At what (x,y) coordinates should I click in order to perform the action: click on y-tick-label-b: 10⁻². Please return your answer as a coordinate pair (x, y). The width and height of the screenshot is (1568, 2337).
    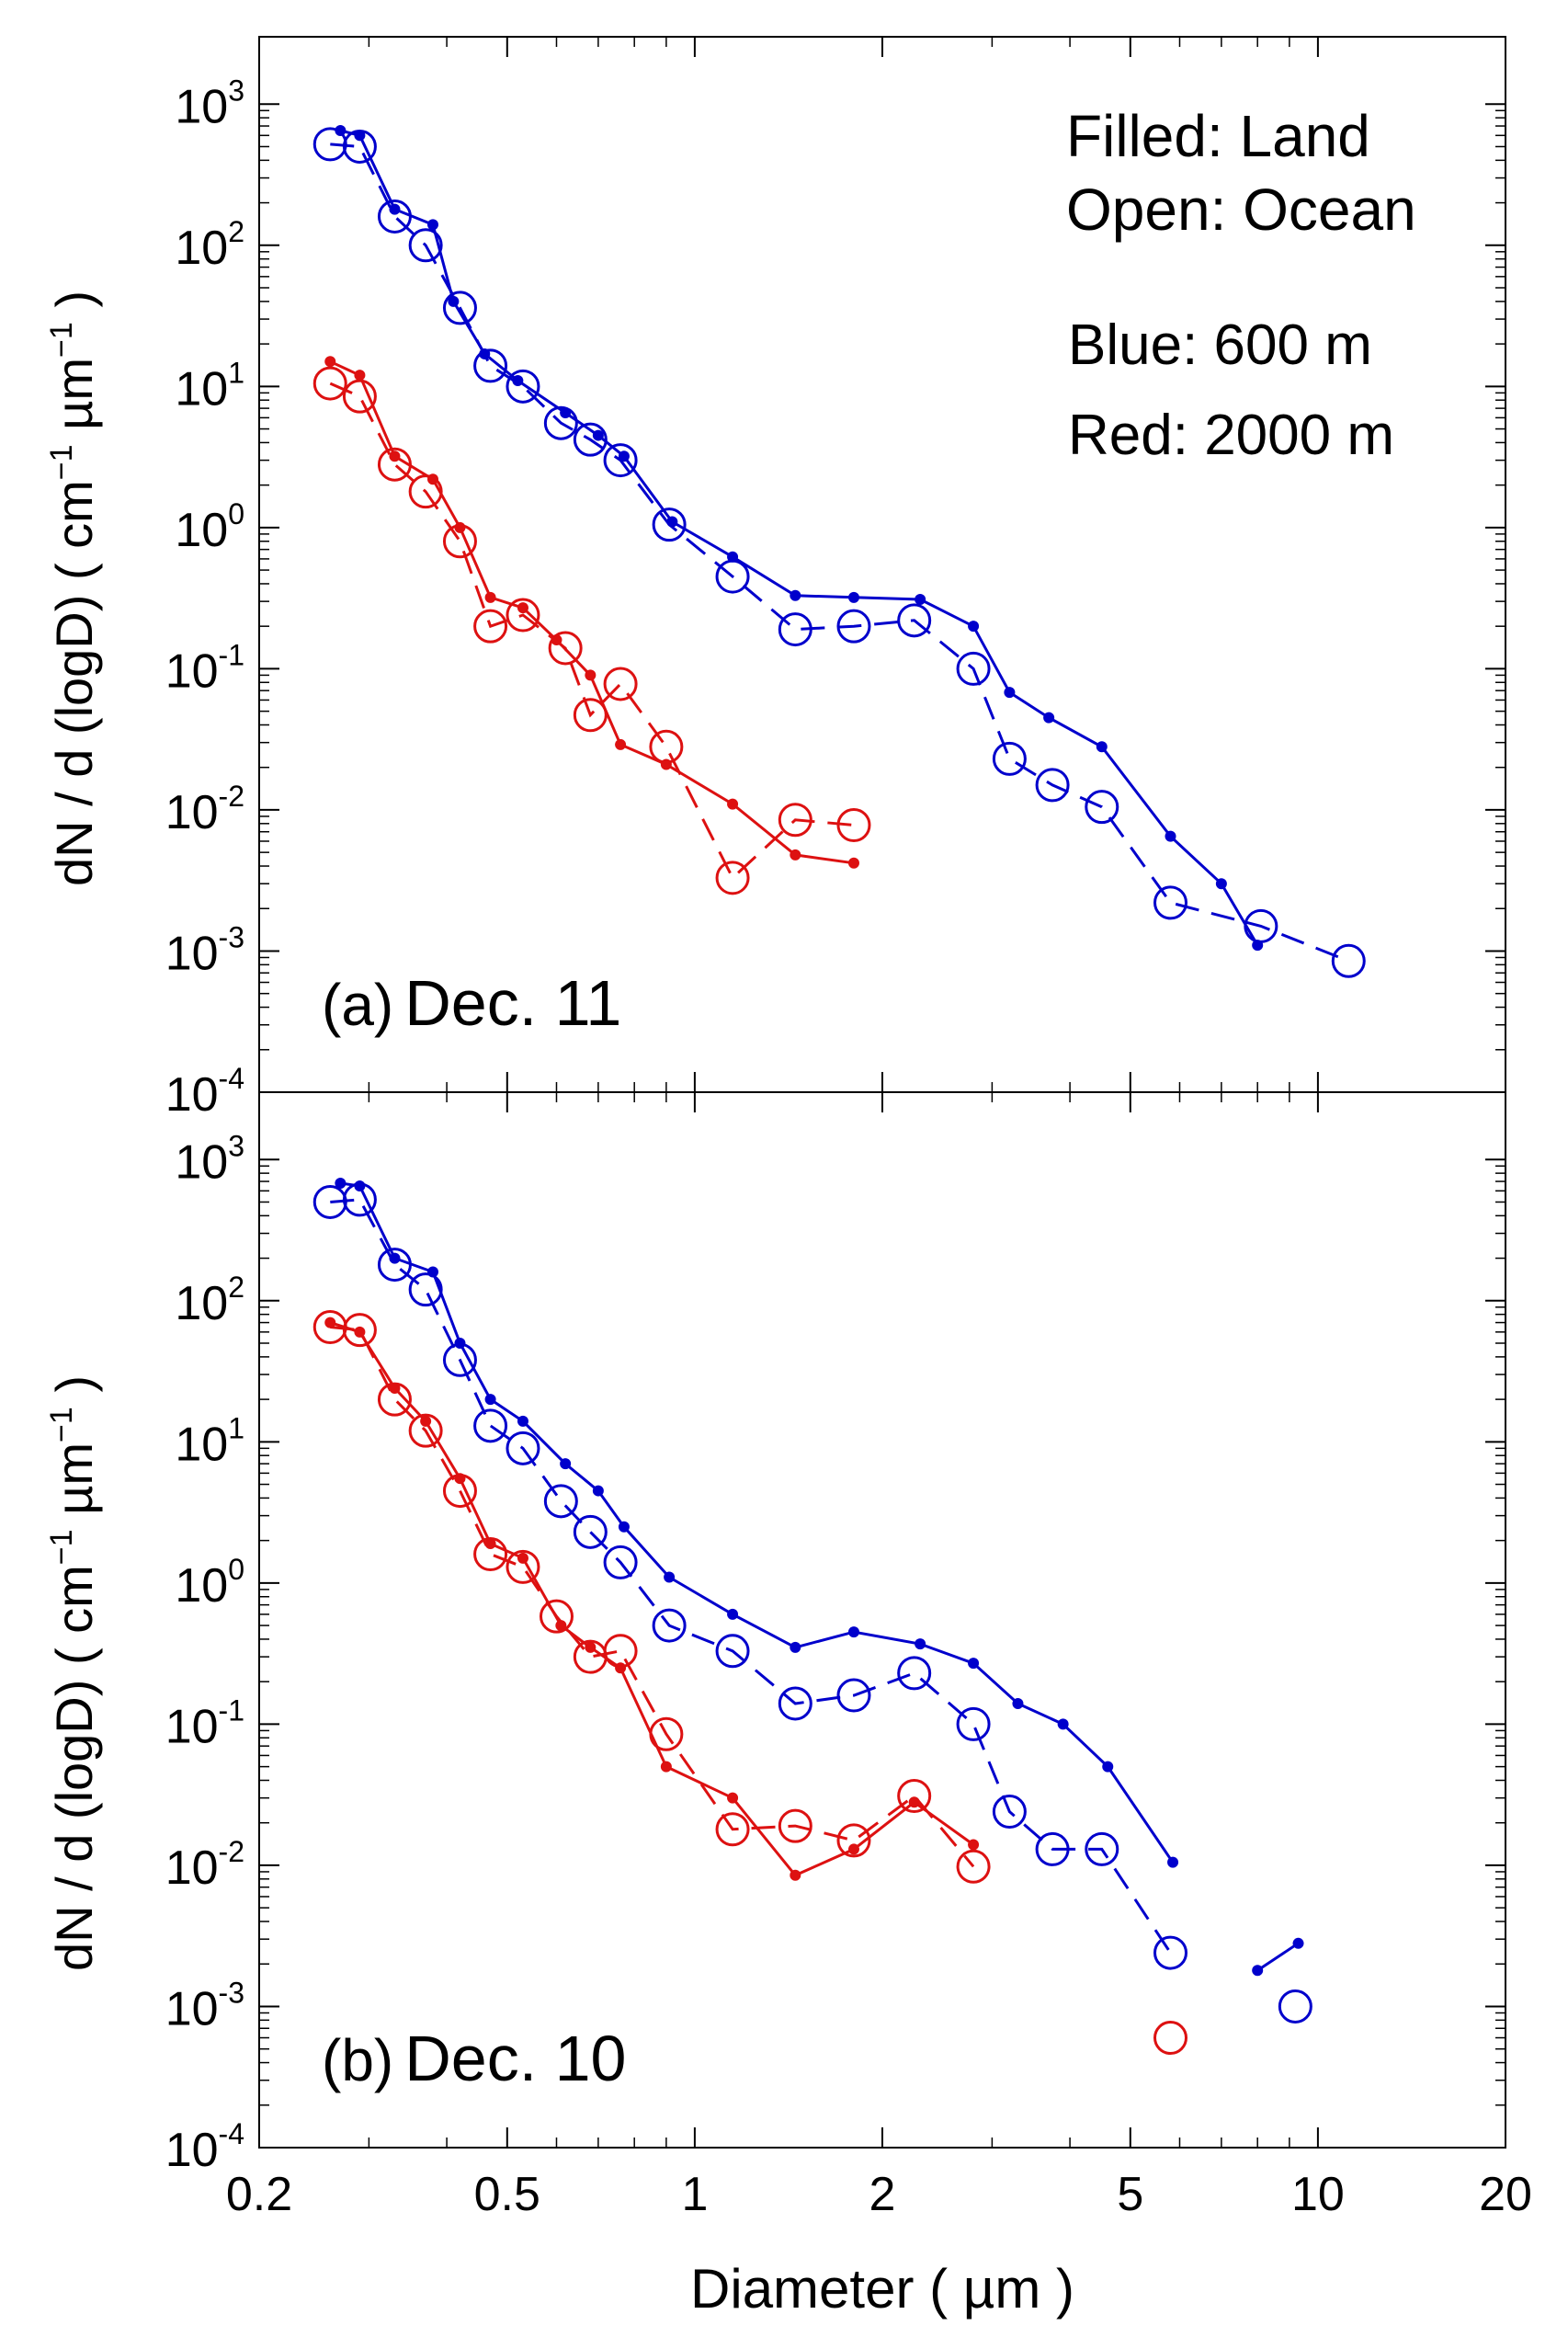
    Looking at the image, I should click on (204, 1865).